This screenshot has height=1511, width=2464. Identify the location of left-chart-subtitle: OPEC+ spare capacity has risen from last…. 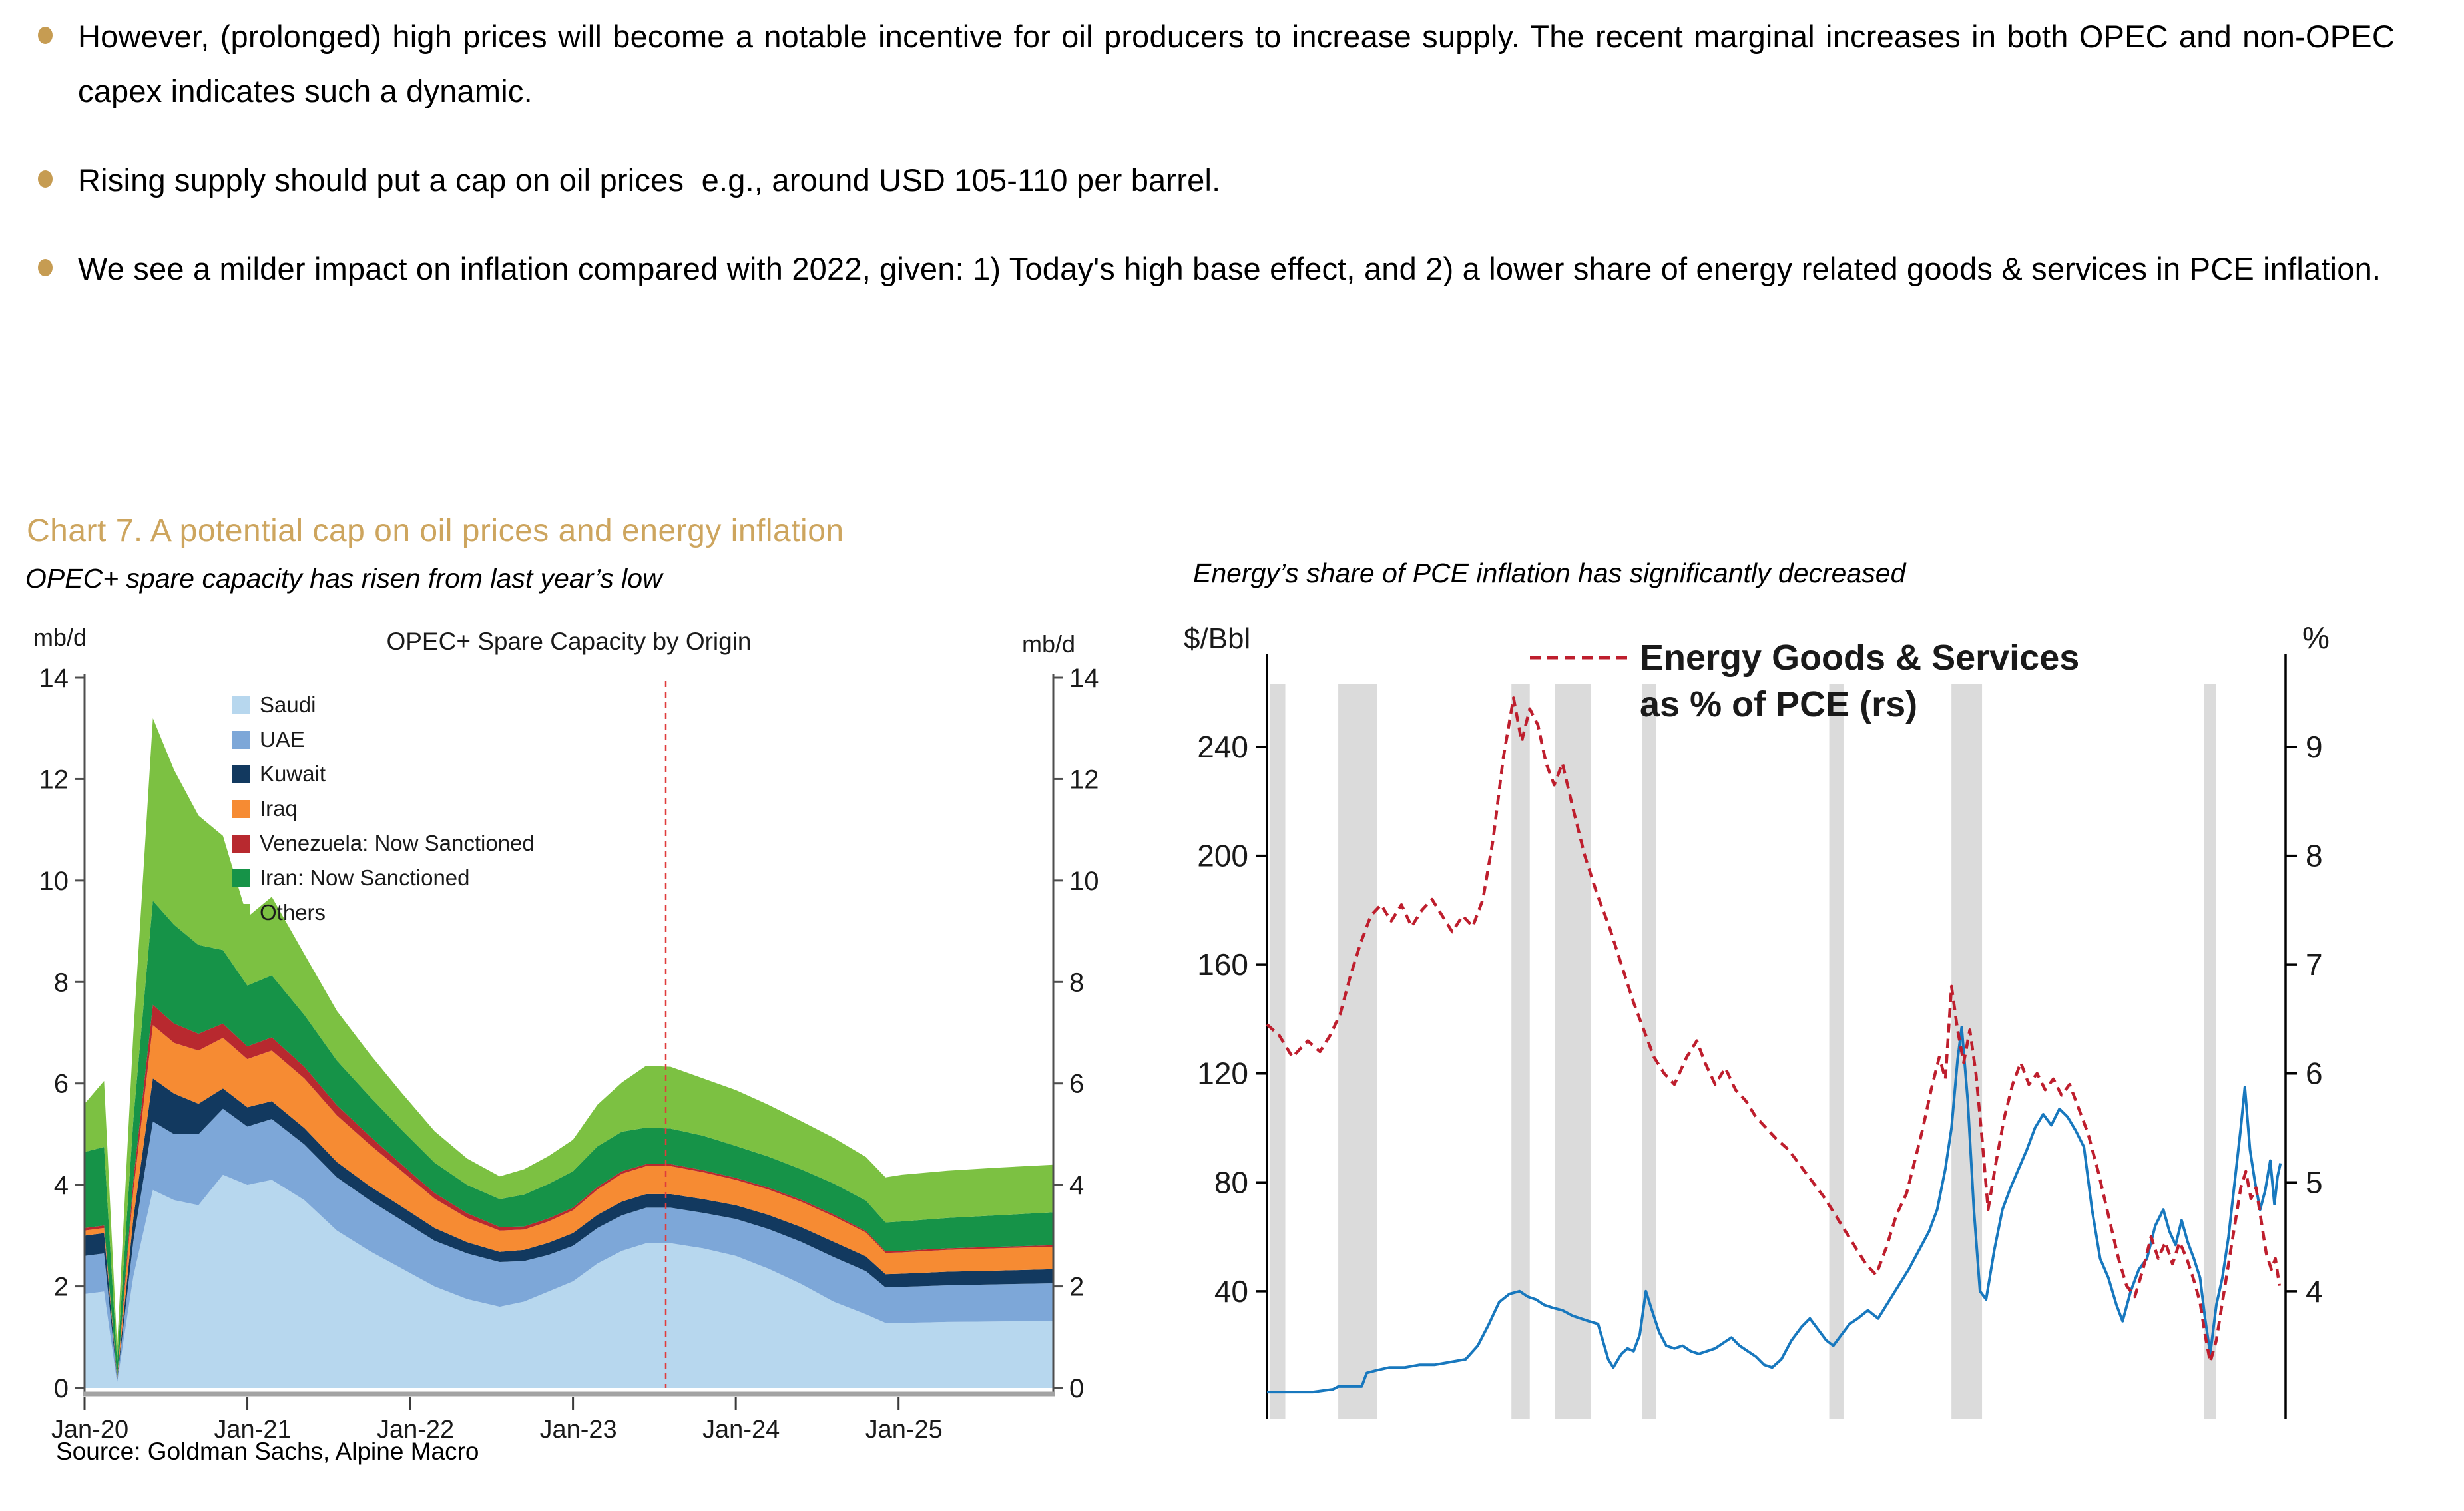
(343, 578).